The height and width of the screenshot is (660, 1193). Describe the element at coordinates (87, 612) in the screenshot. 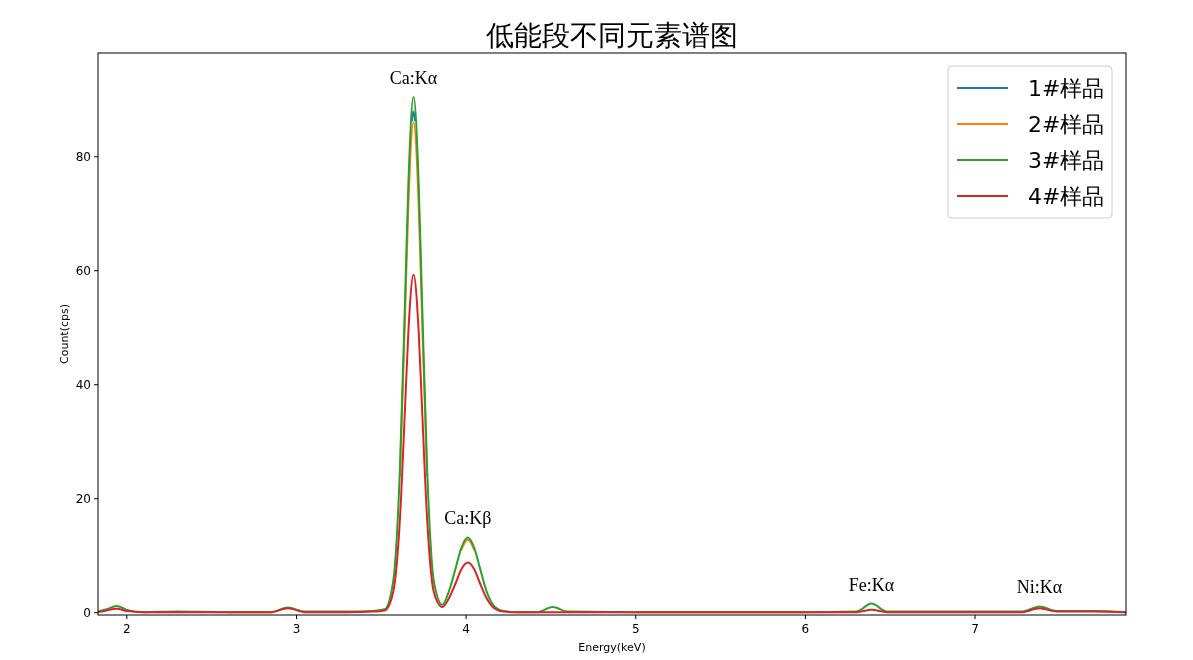

I see `y-tick-label: 0` at that location.